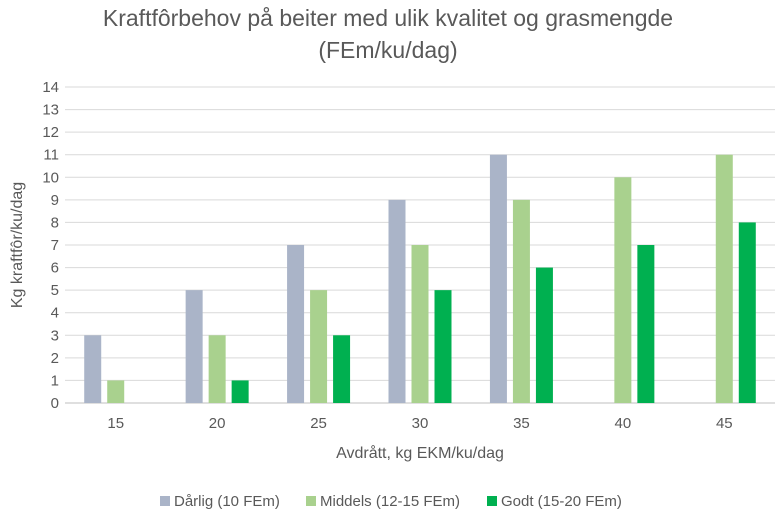  Describe the element at coordinates (55, 335) in the screenshot. I see `y-tick-3: 3` at that location.